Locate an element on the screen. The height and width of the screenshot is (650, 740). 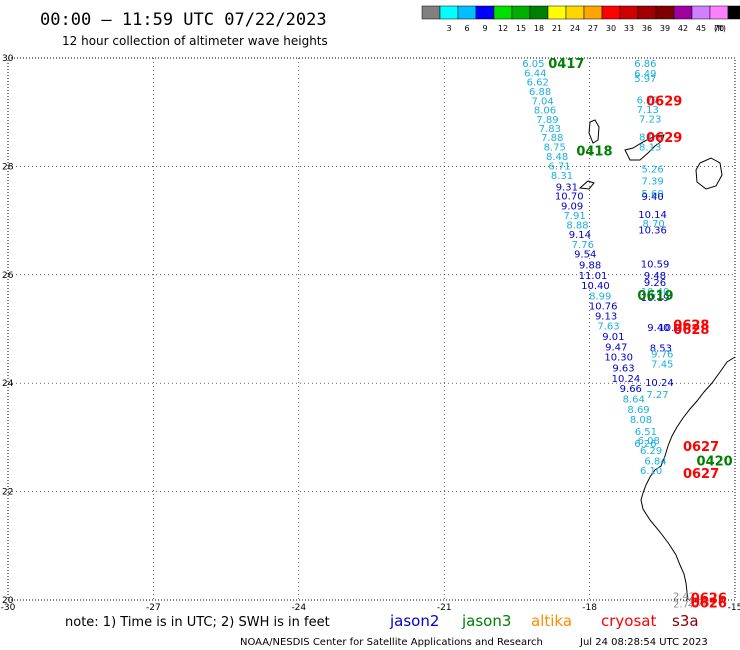
wave-height-value: 10.19 is located at coordinates (655, 298).